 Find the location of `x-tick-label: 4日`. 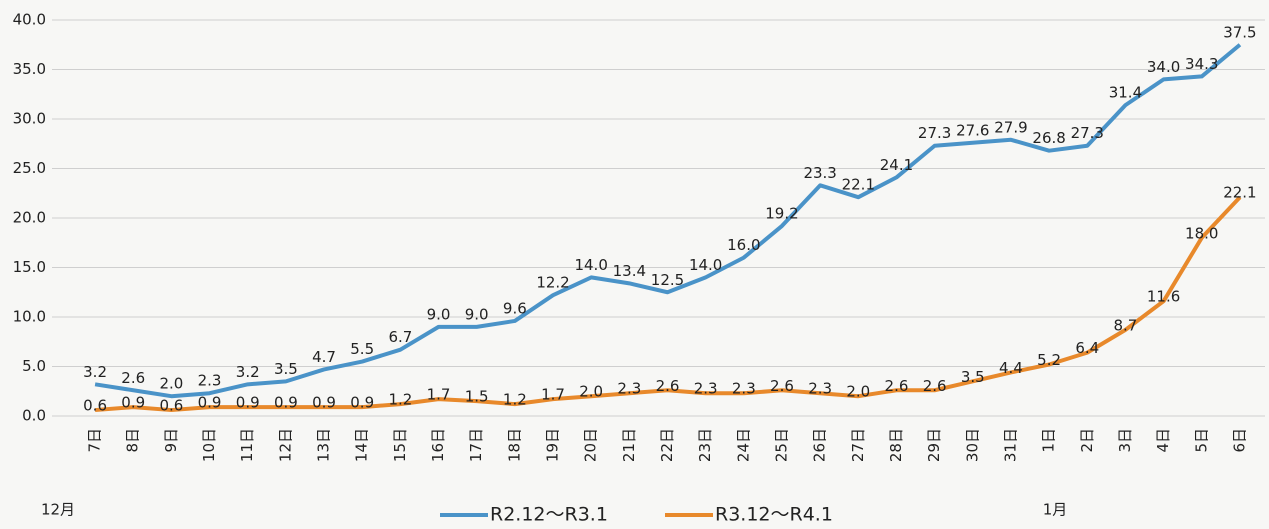

x-tick-label: 4日 is located at coordinates (1163, 440).